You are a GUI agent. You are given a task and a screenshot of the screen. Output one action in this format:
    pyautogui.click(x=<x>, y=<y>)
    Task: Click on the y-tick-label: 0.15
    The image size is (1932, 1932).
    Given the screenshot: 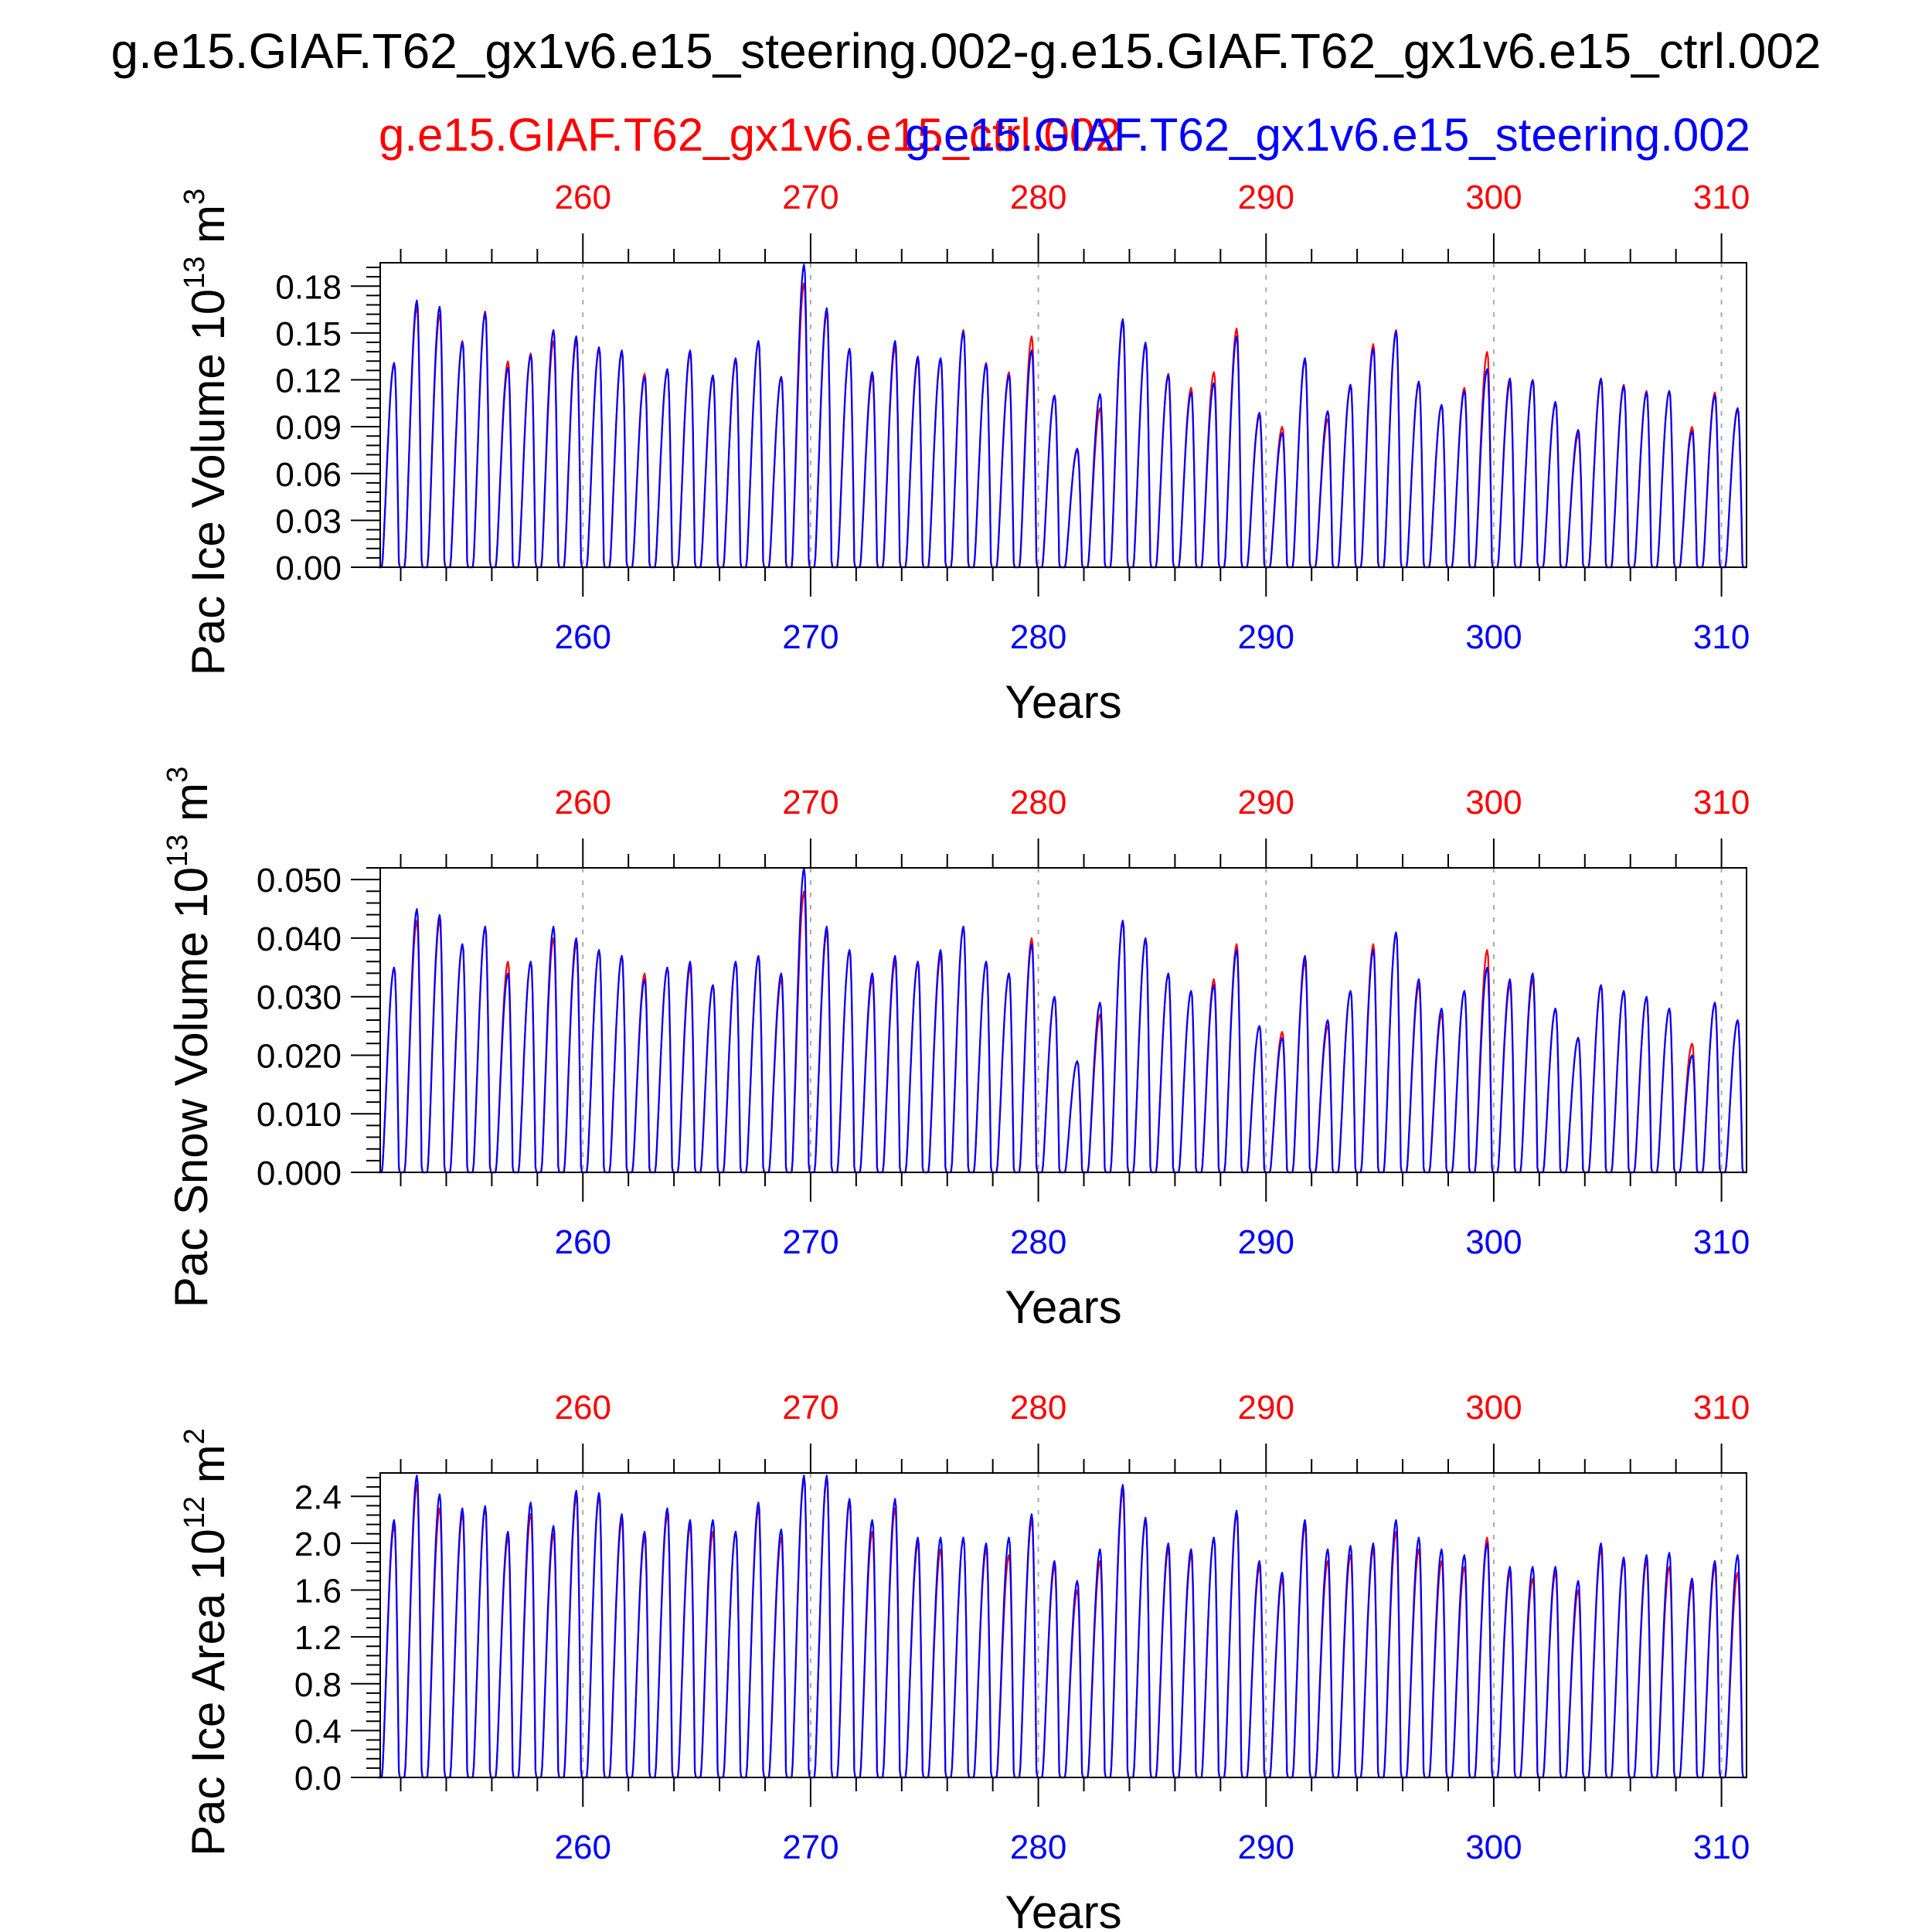 What is the action you would take?
    pyautogui.click(x=308, y=334)
    